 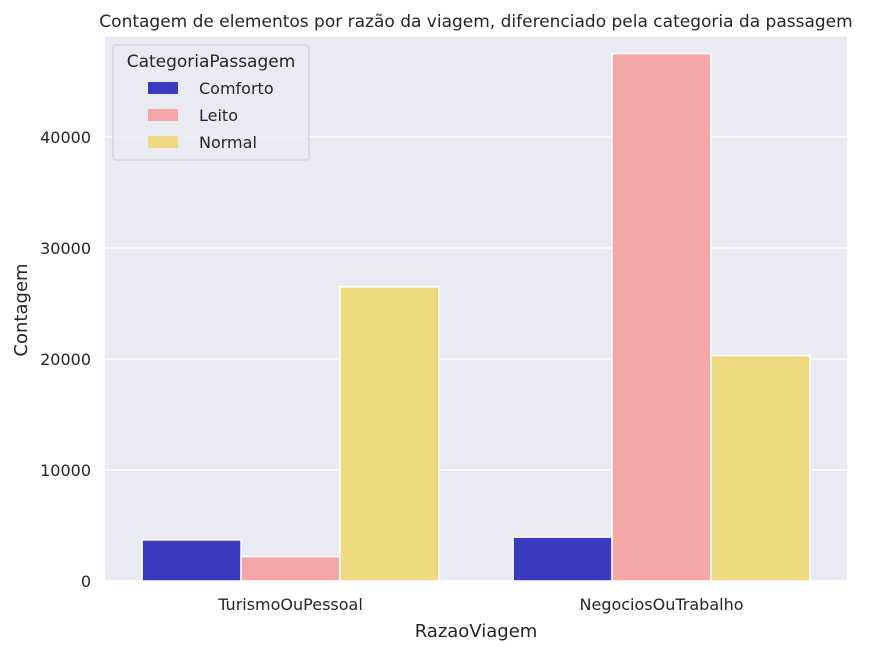 I want to click on y-tick-label: 30000, so click(x=65, y=248).